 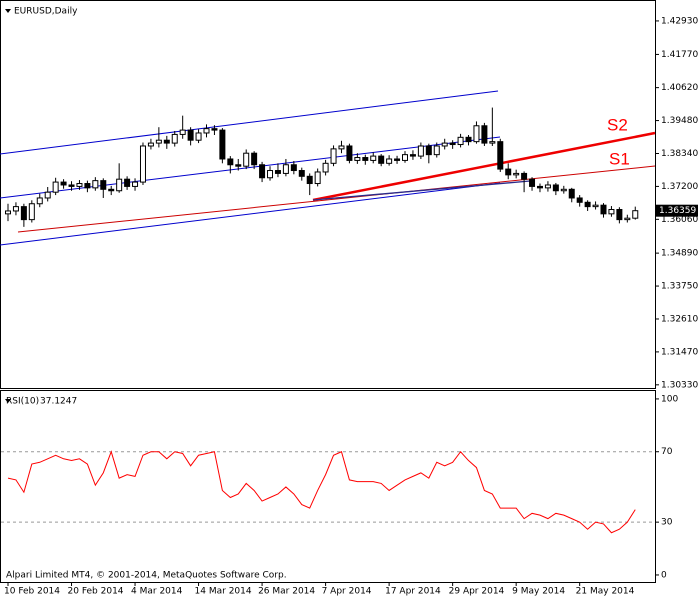 I want to click on rsi-value: 37.1247, so click(x=58, y=402).